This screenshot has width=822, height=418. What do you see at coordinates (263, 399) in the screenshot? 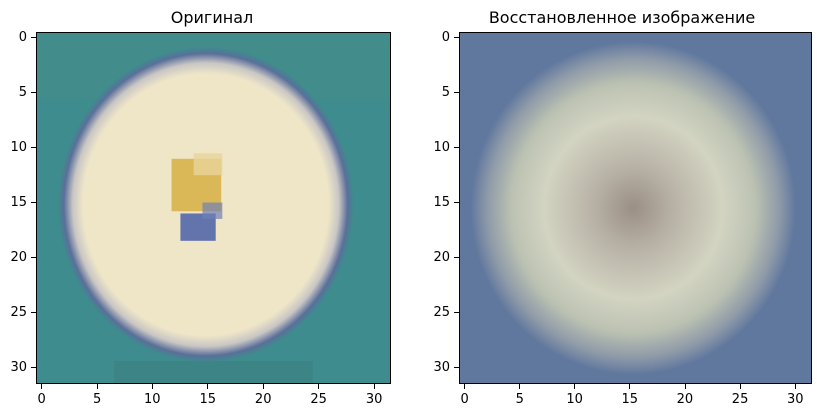
I see `original-xtick-label: 20` at bounding box center [263, 399].